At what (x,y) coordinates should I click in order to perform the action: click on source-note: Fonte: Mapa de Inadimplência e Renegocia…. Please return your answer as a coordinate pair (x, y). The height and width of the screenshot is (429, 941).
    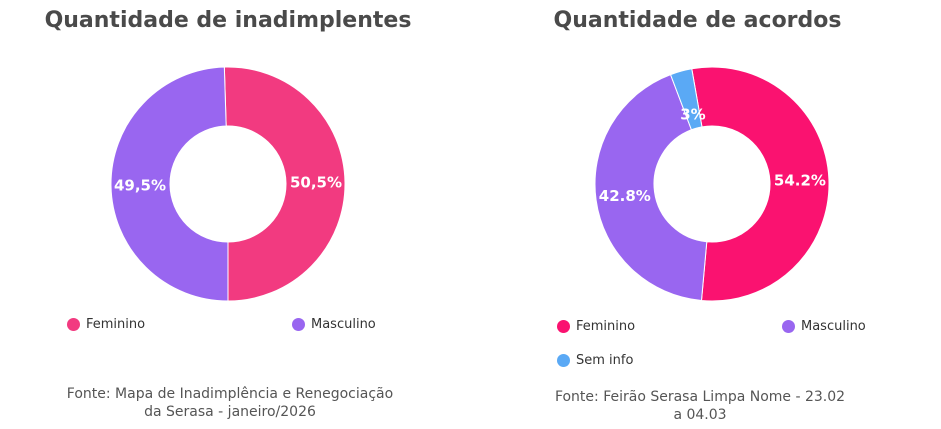
    Looking at the image, I should click on (230, 403).